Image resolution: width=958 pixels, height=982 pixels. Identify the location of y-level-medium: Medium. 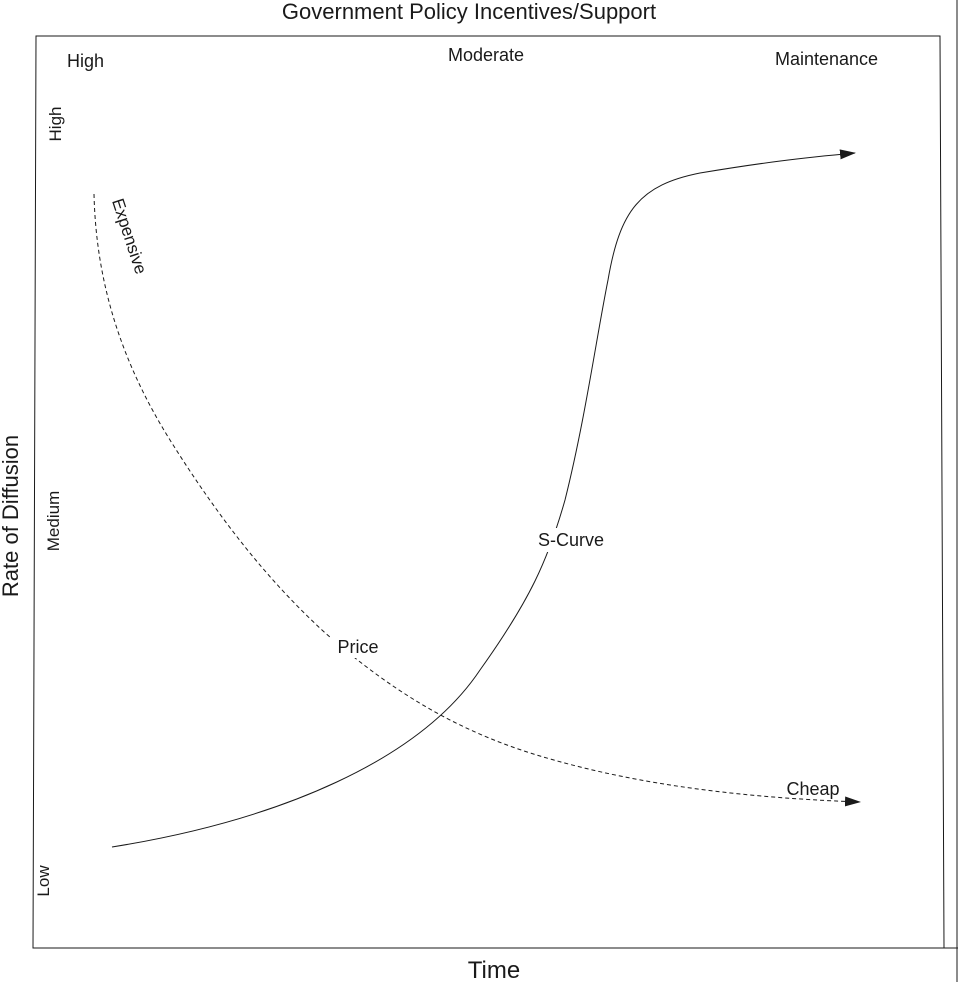
(53, 521).